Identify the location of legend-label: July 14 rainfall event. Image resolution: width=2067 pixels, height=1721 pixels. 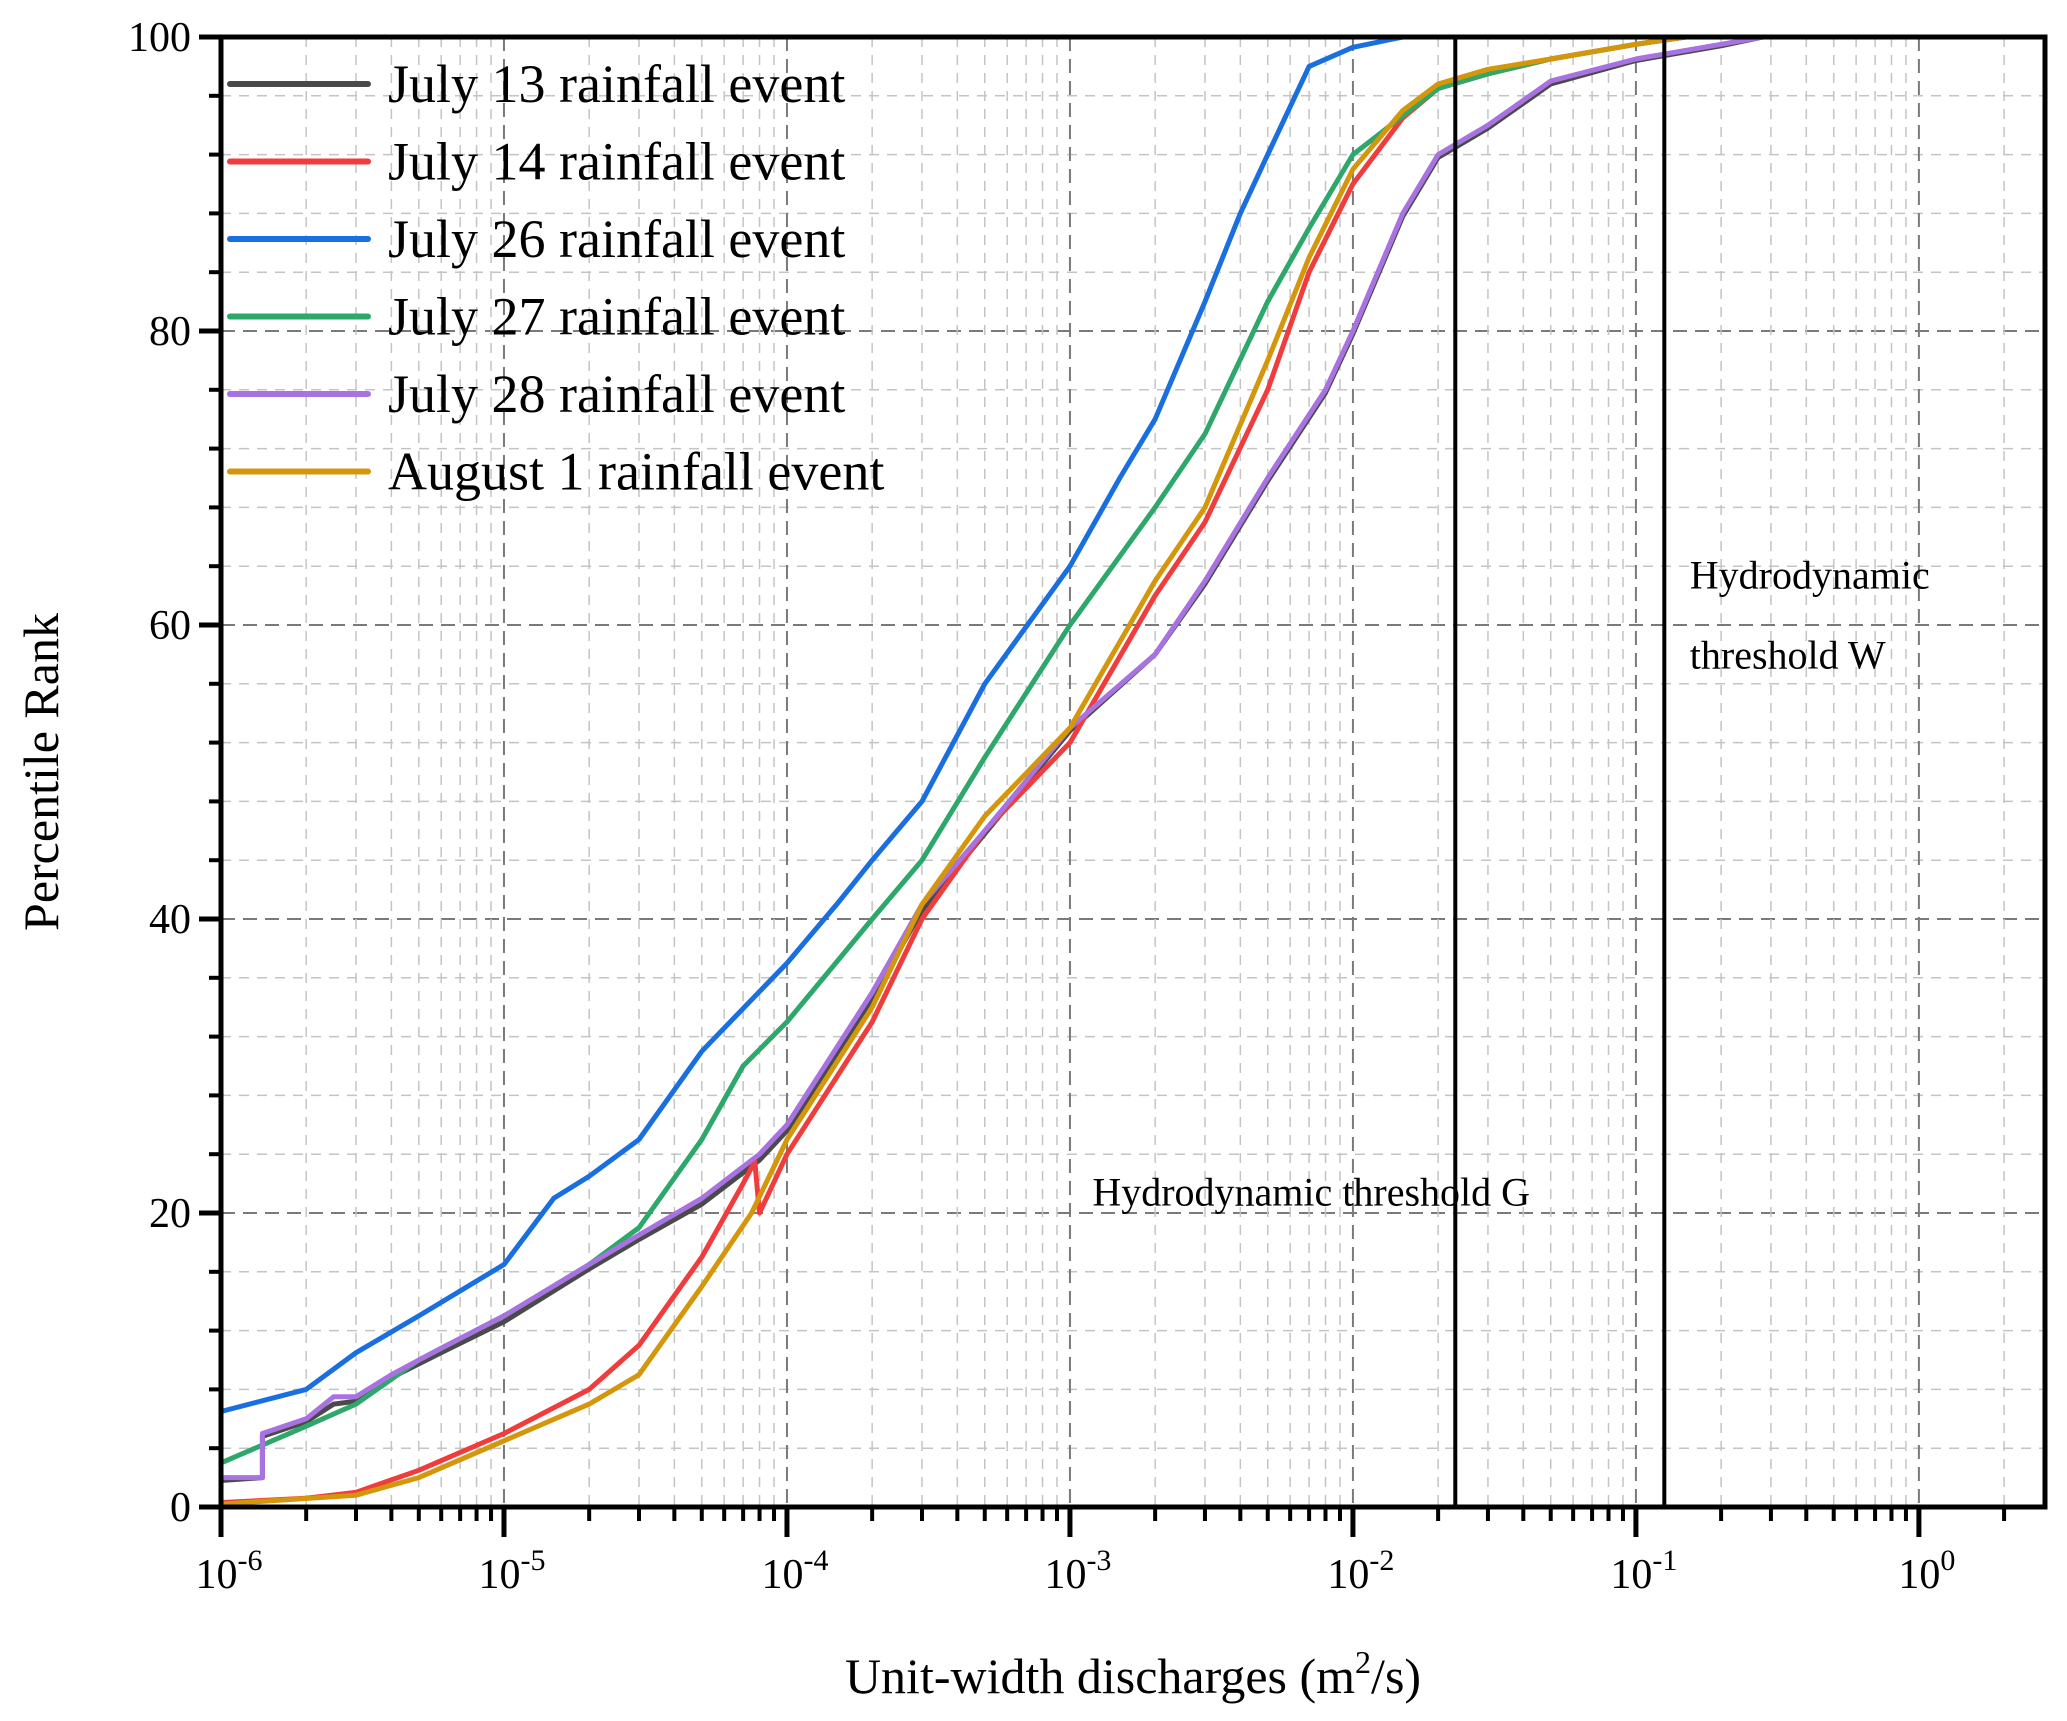
(616, 162).